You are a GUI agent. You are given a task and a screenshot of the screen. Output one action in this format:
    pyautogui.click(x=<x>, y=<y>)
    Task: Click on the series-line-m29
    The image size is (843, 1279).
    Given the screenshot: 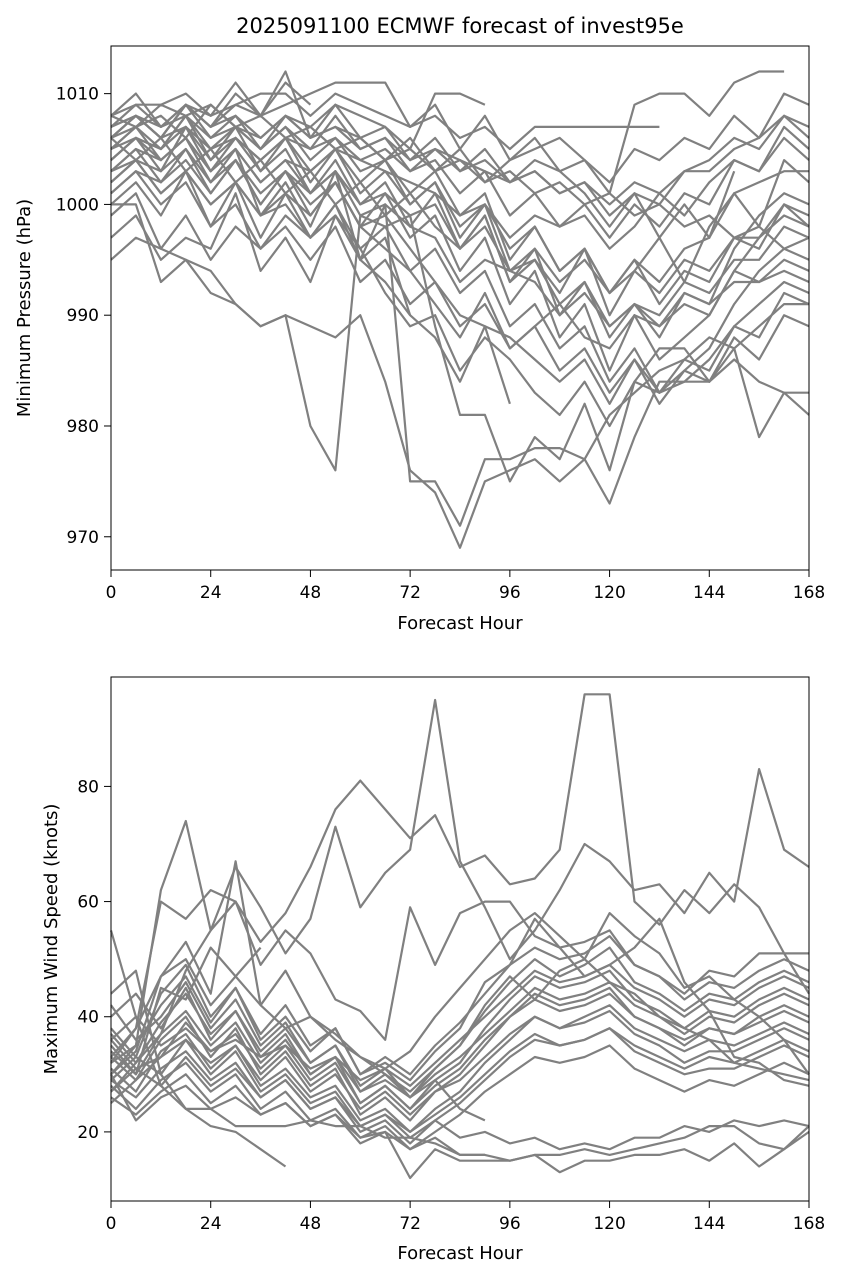 What is the action you would take?
    pyautogui.click(x=423, y=210)
    